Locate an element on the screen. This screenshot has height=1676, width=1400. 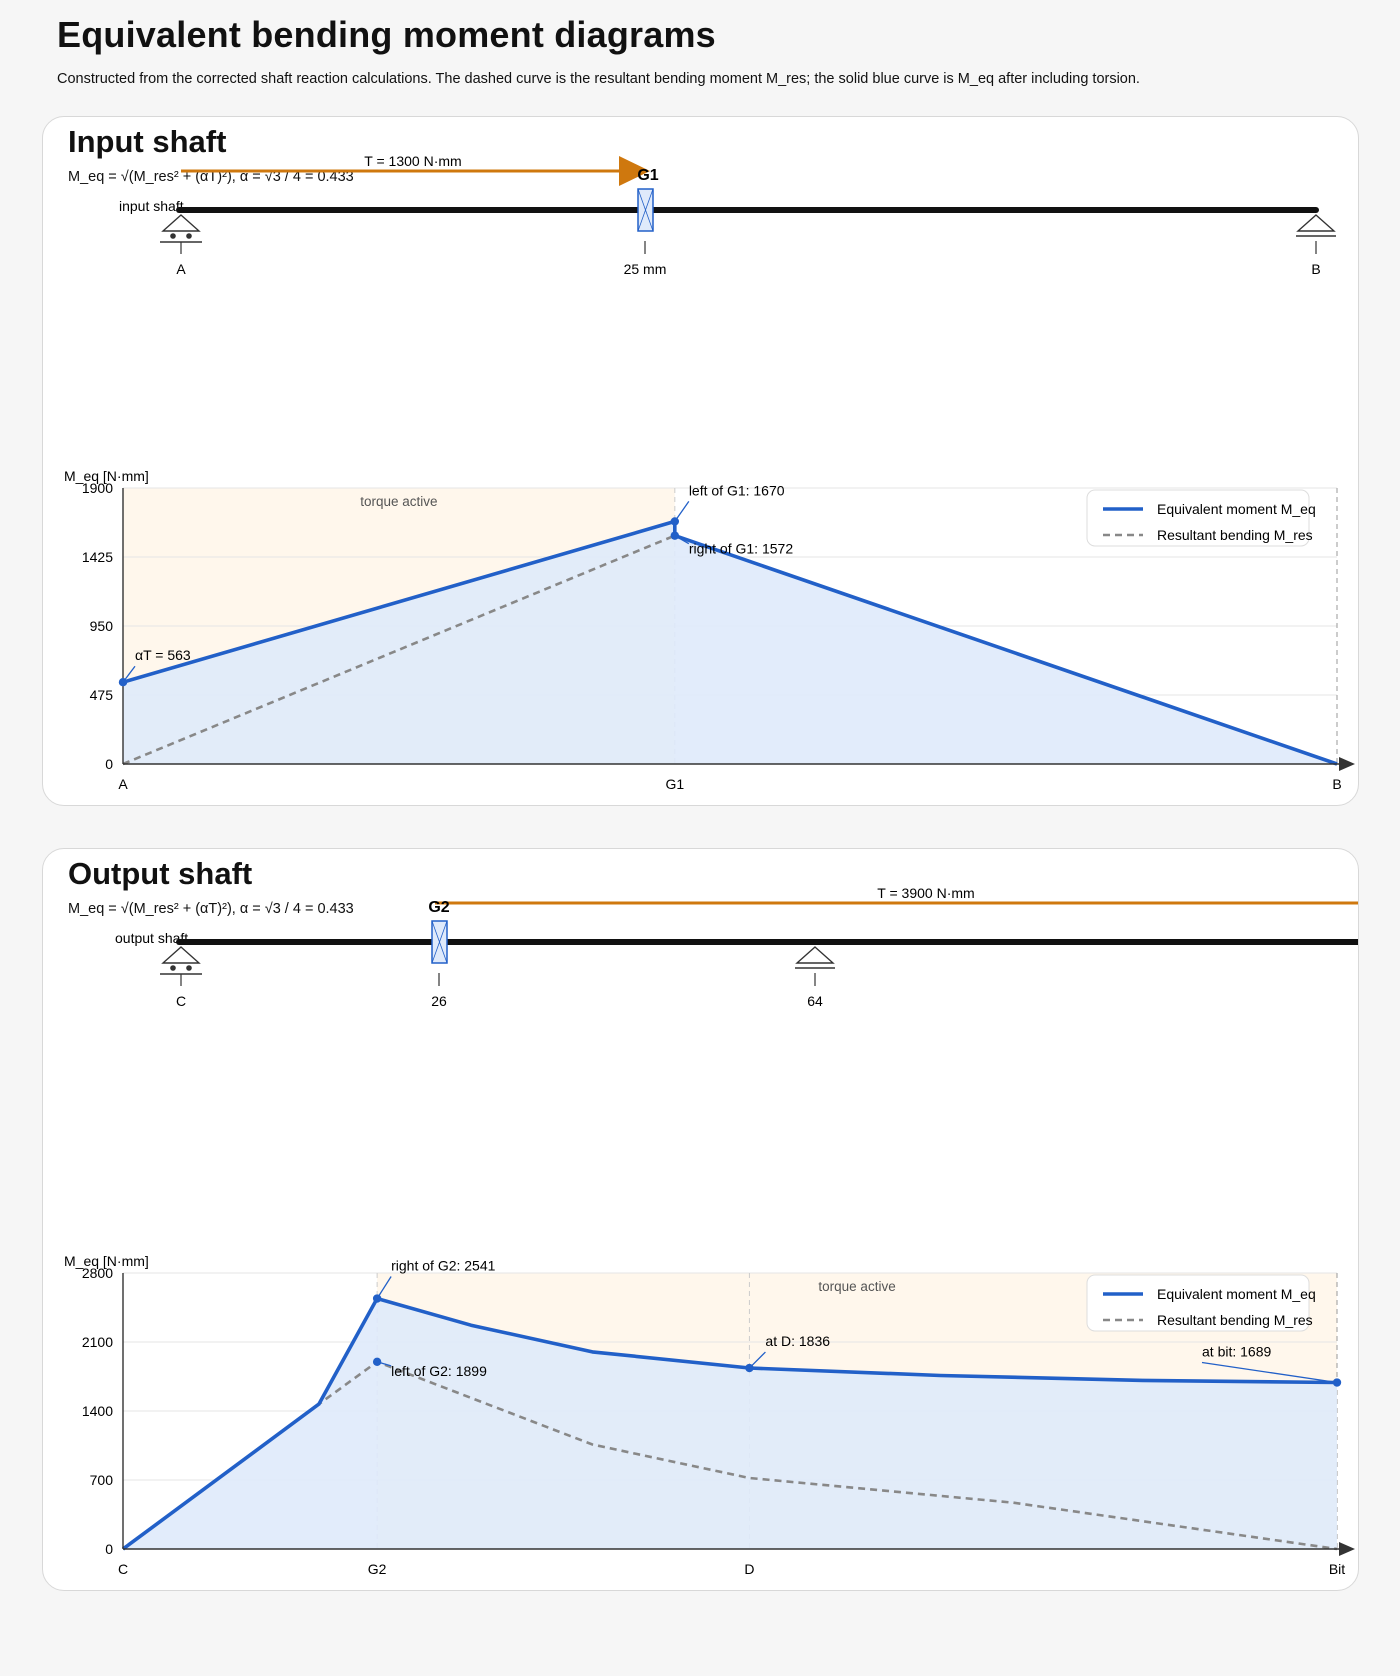
shaft-name: input shaft is located at coordinates (151, 206).